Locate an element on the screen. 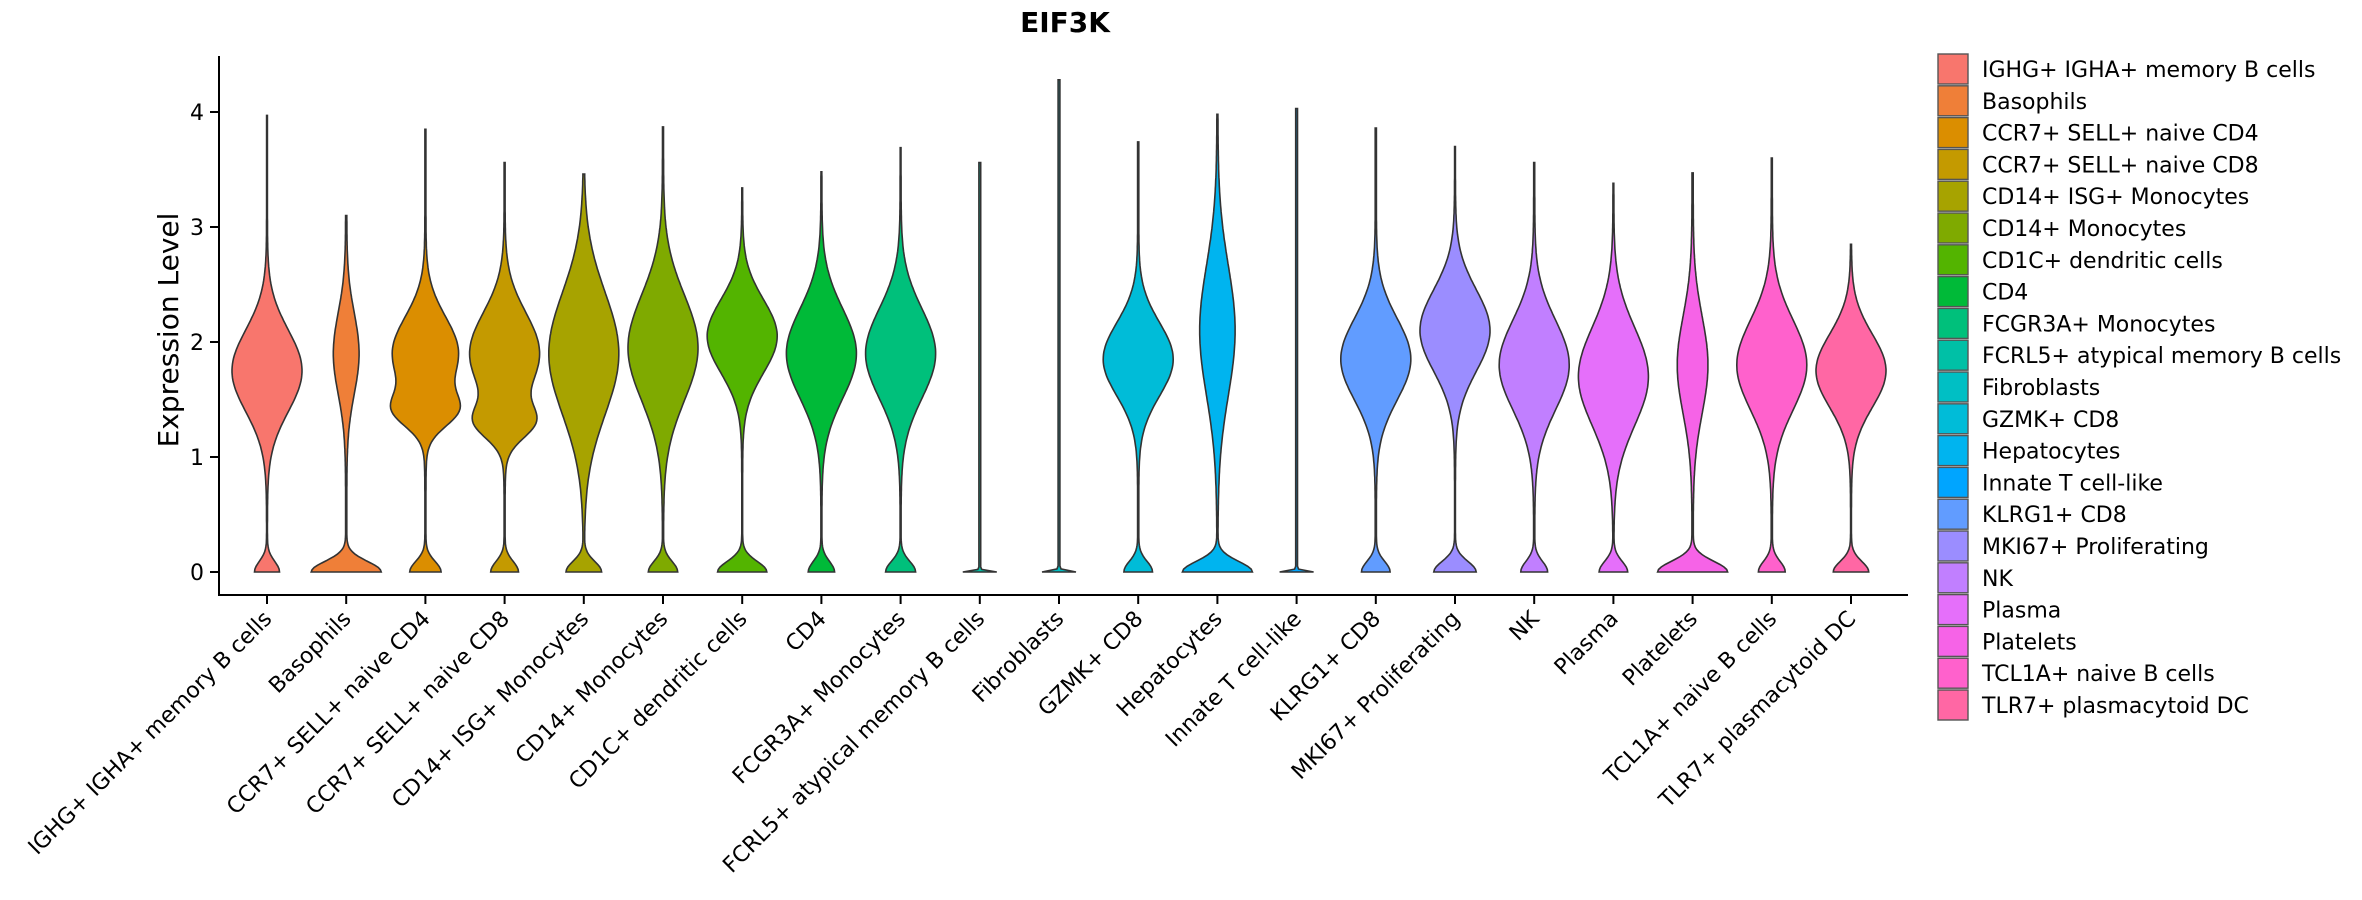 This screenshot has height=900, width=2362. legend-label-20: TLR7+ plasmacytoid DC is located at coordinates (2115, 706).